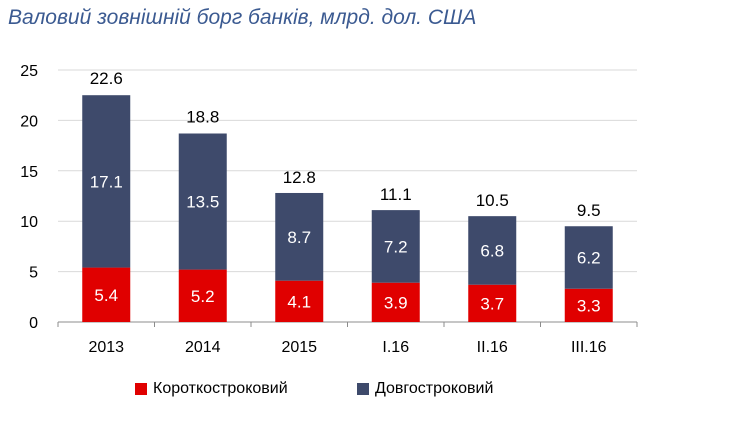 The height and width of the screenshot is (438, 729). What do you see at coordinates (203, 347) in the screenshot?
I see `category-label-1: 2014` at bounding box center [203, 347].